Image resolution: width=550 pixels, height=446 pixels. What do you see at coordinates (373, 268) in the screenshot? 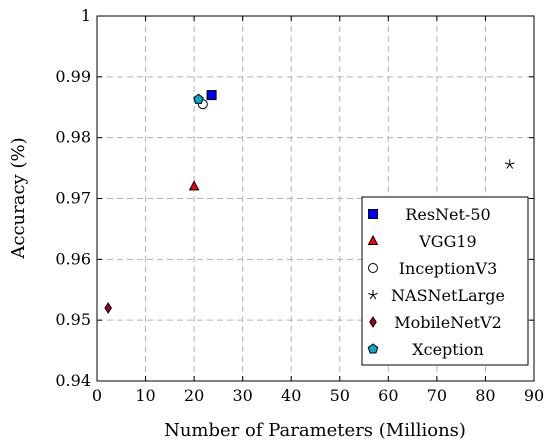
I see `legend-marker-inceptionv3` at bounding box center [373, 268].